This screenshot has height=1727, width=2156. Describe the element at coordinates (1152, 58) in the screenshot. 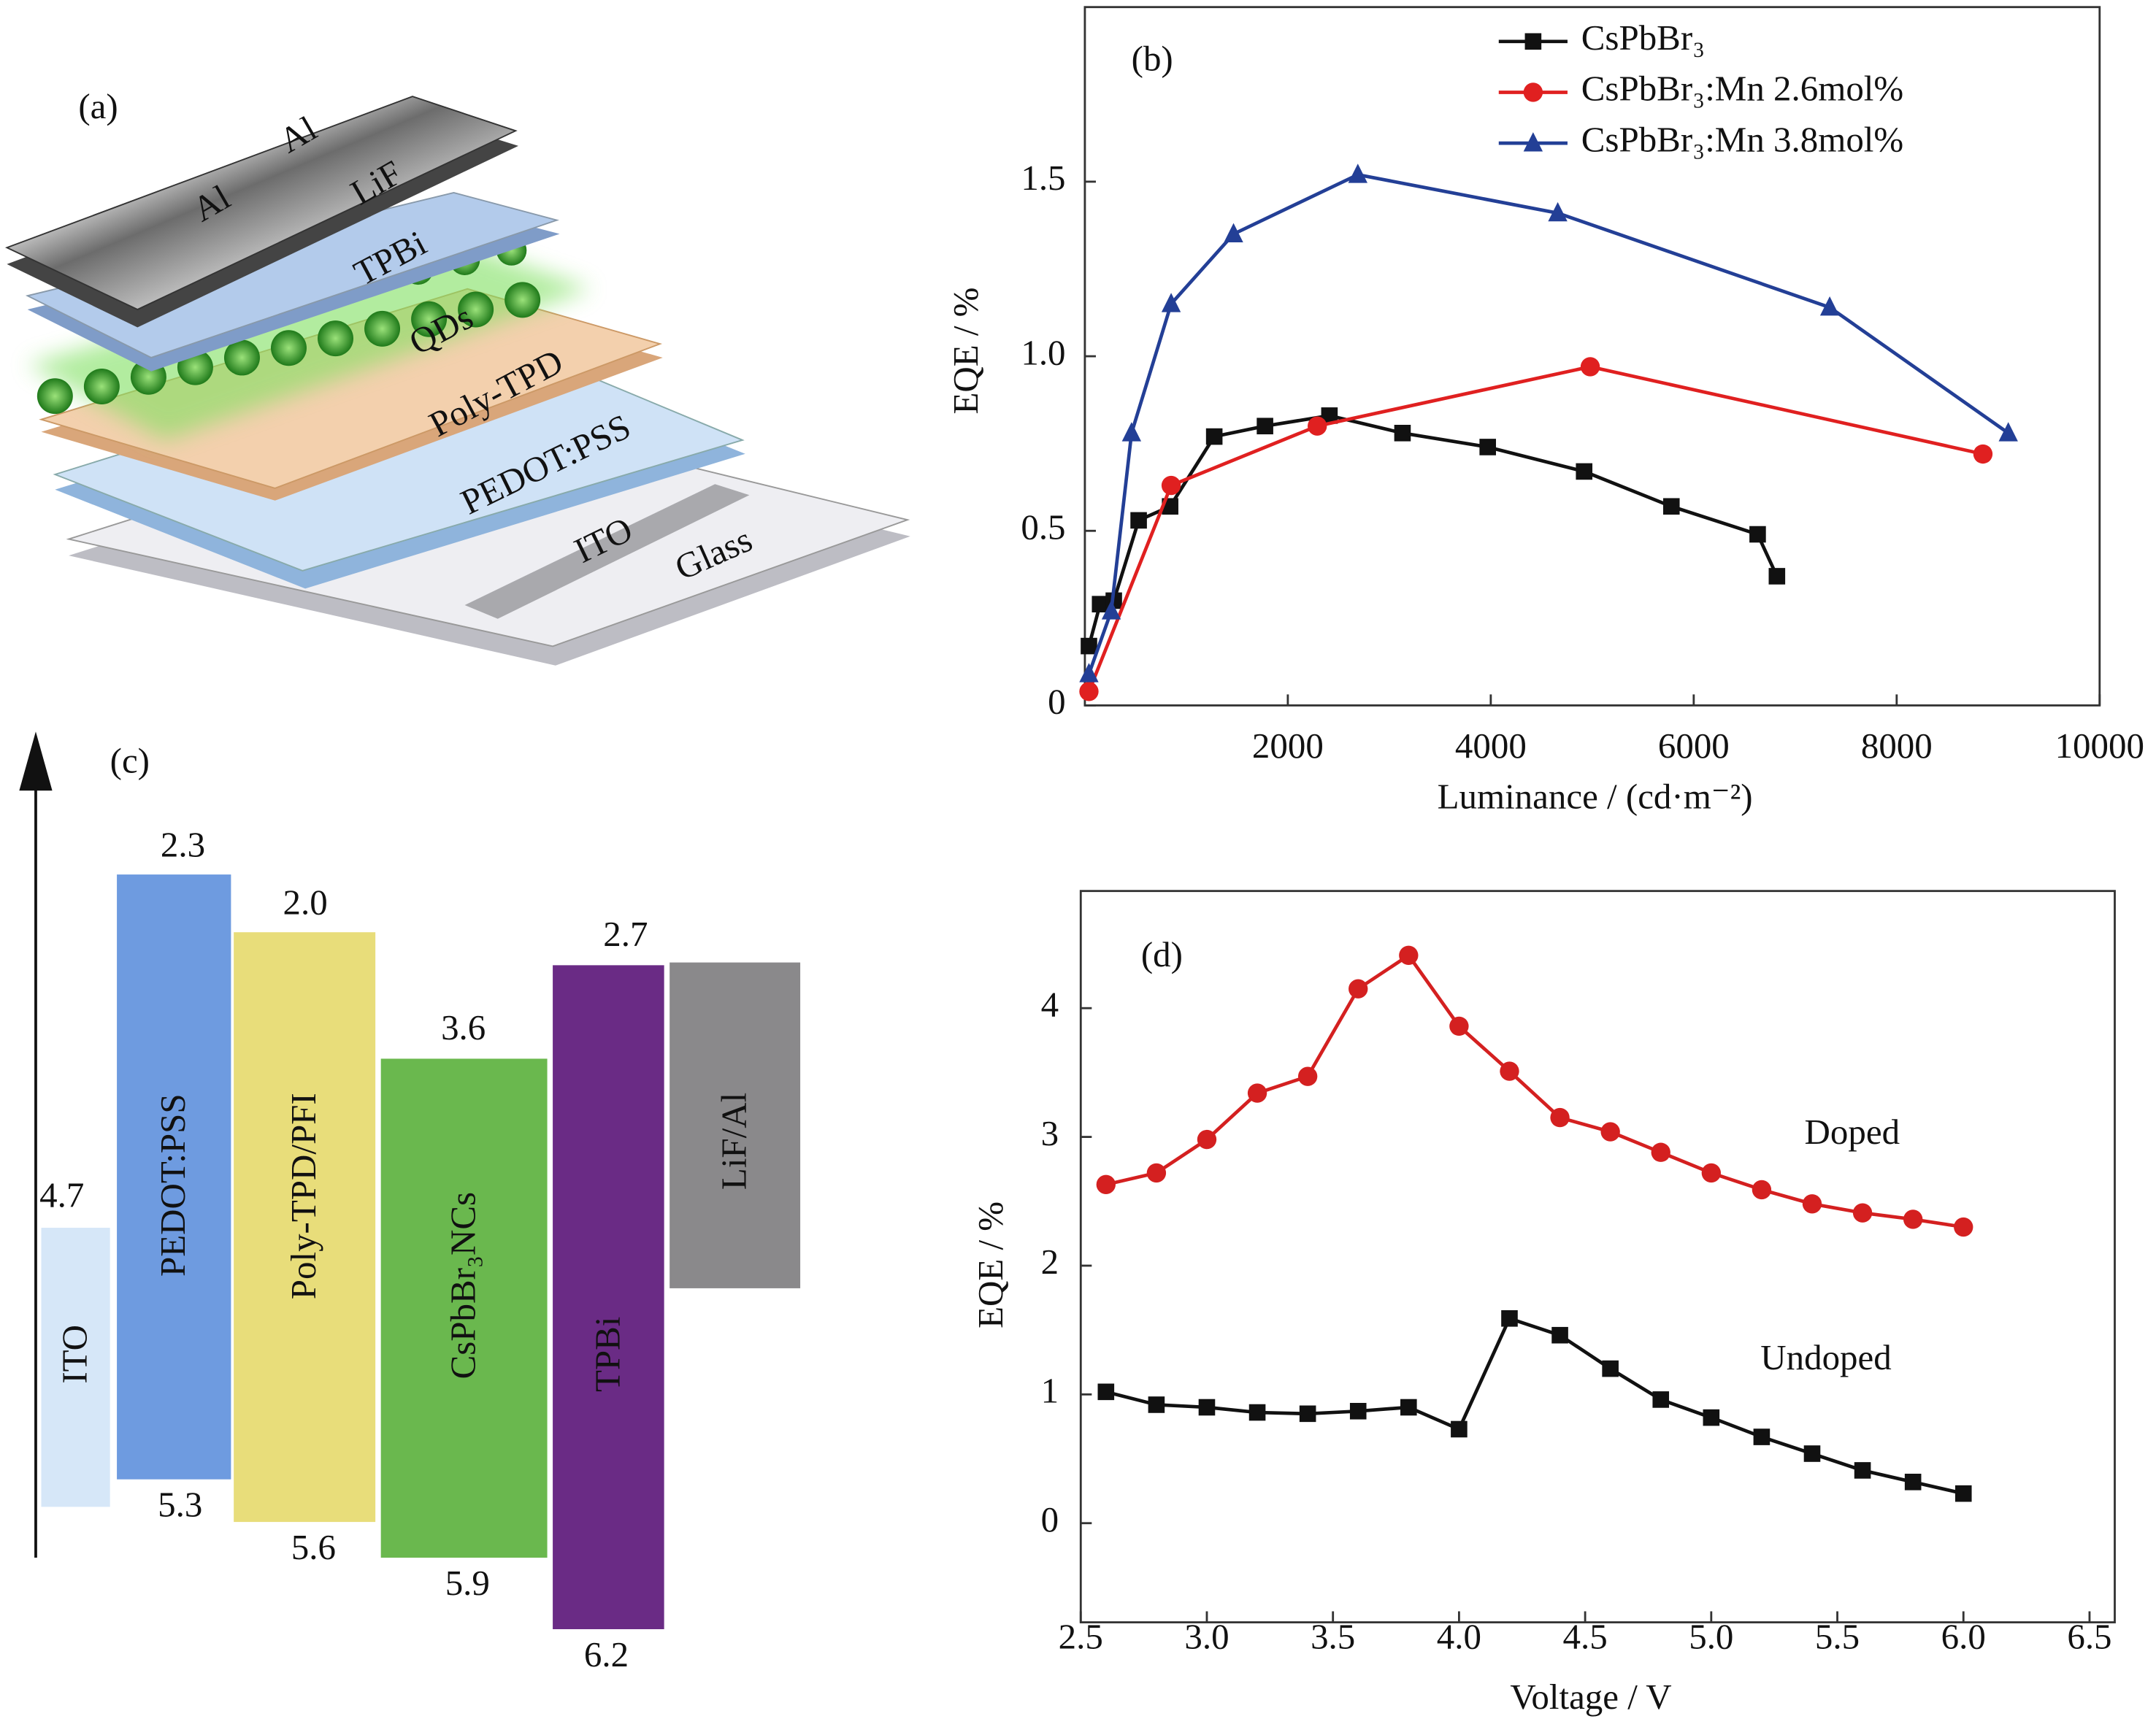

I see `panel-label: (b)` at that location.